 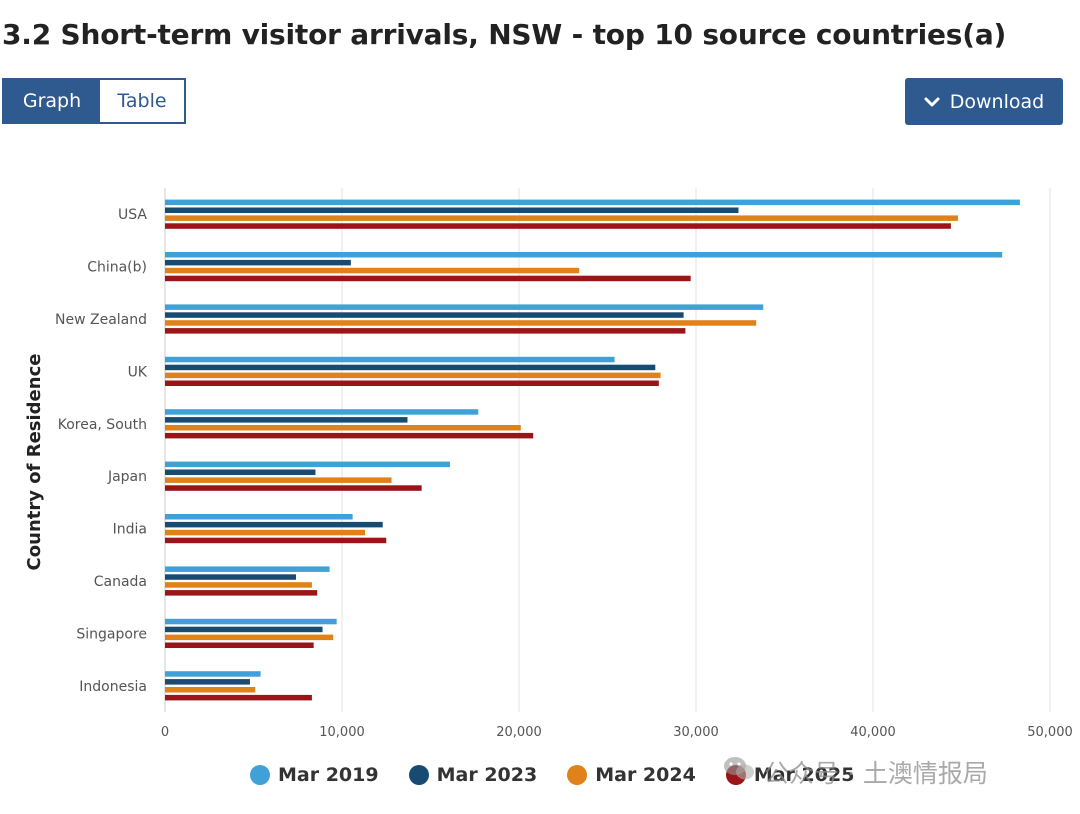 What do you see at coordinates (142, 101) in the screenshot?
I see `tab-table: Table` at bounding box center [142, 101].